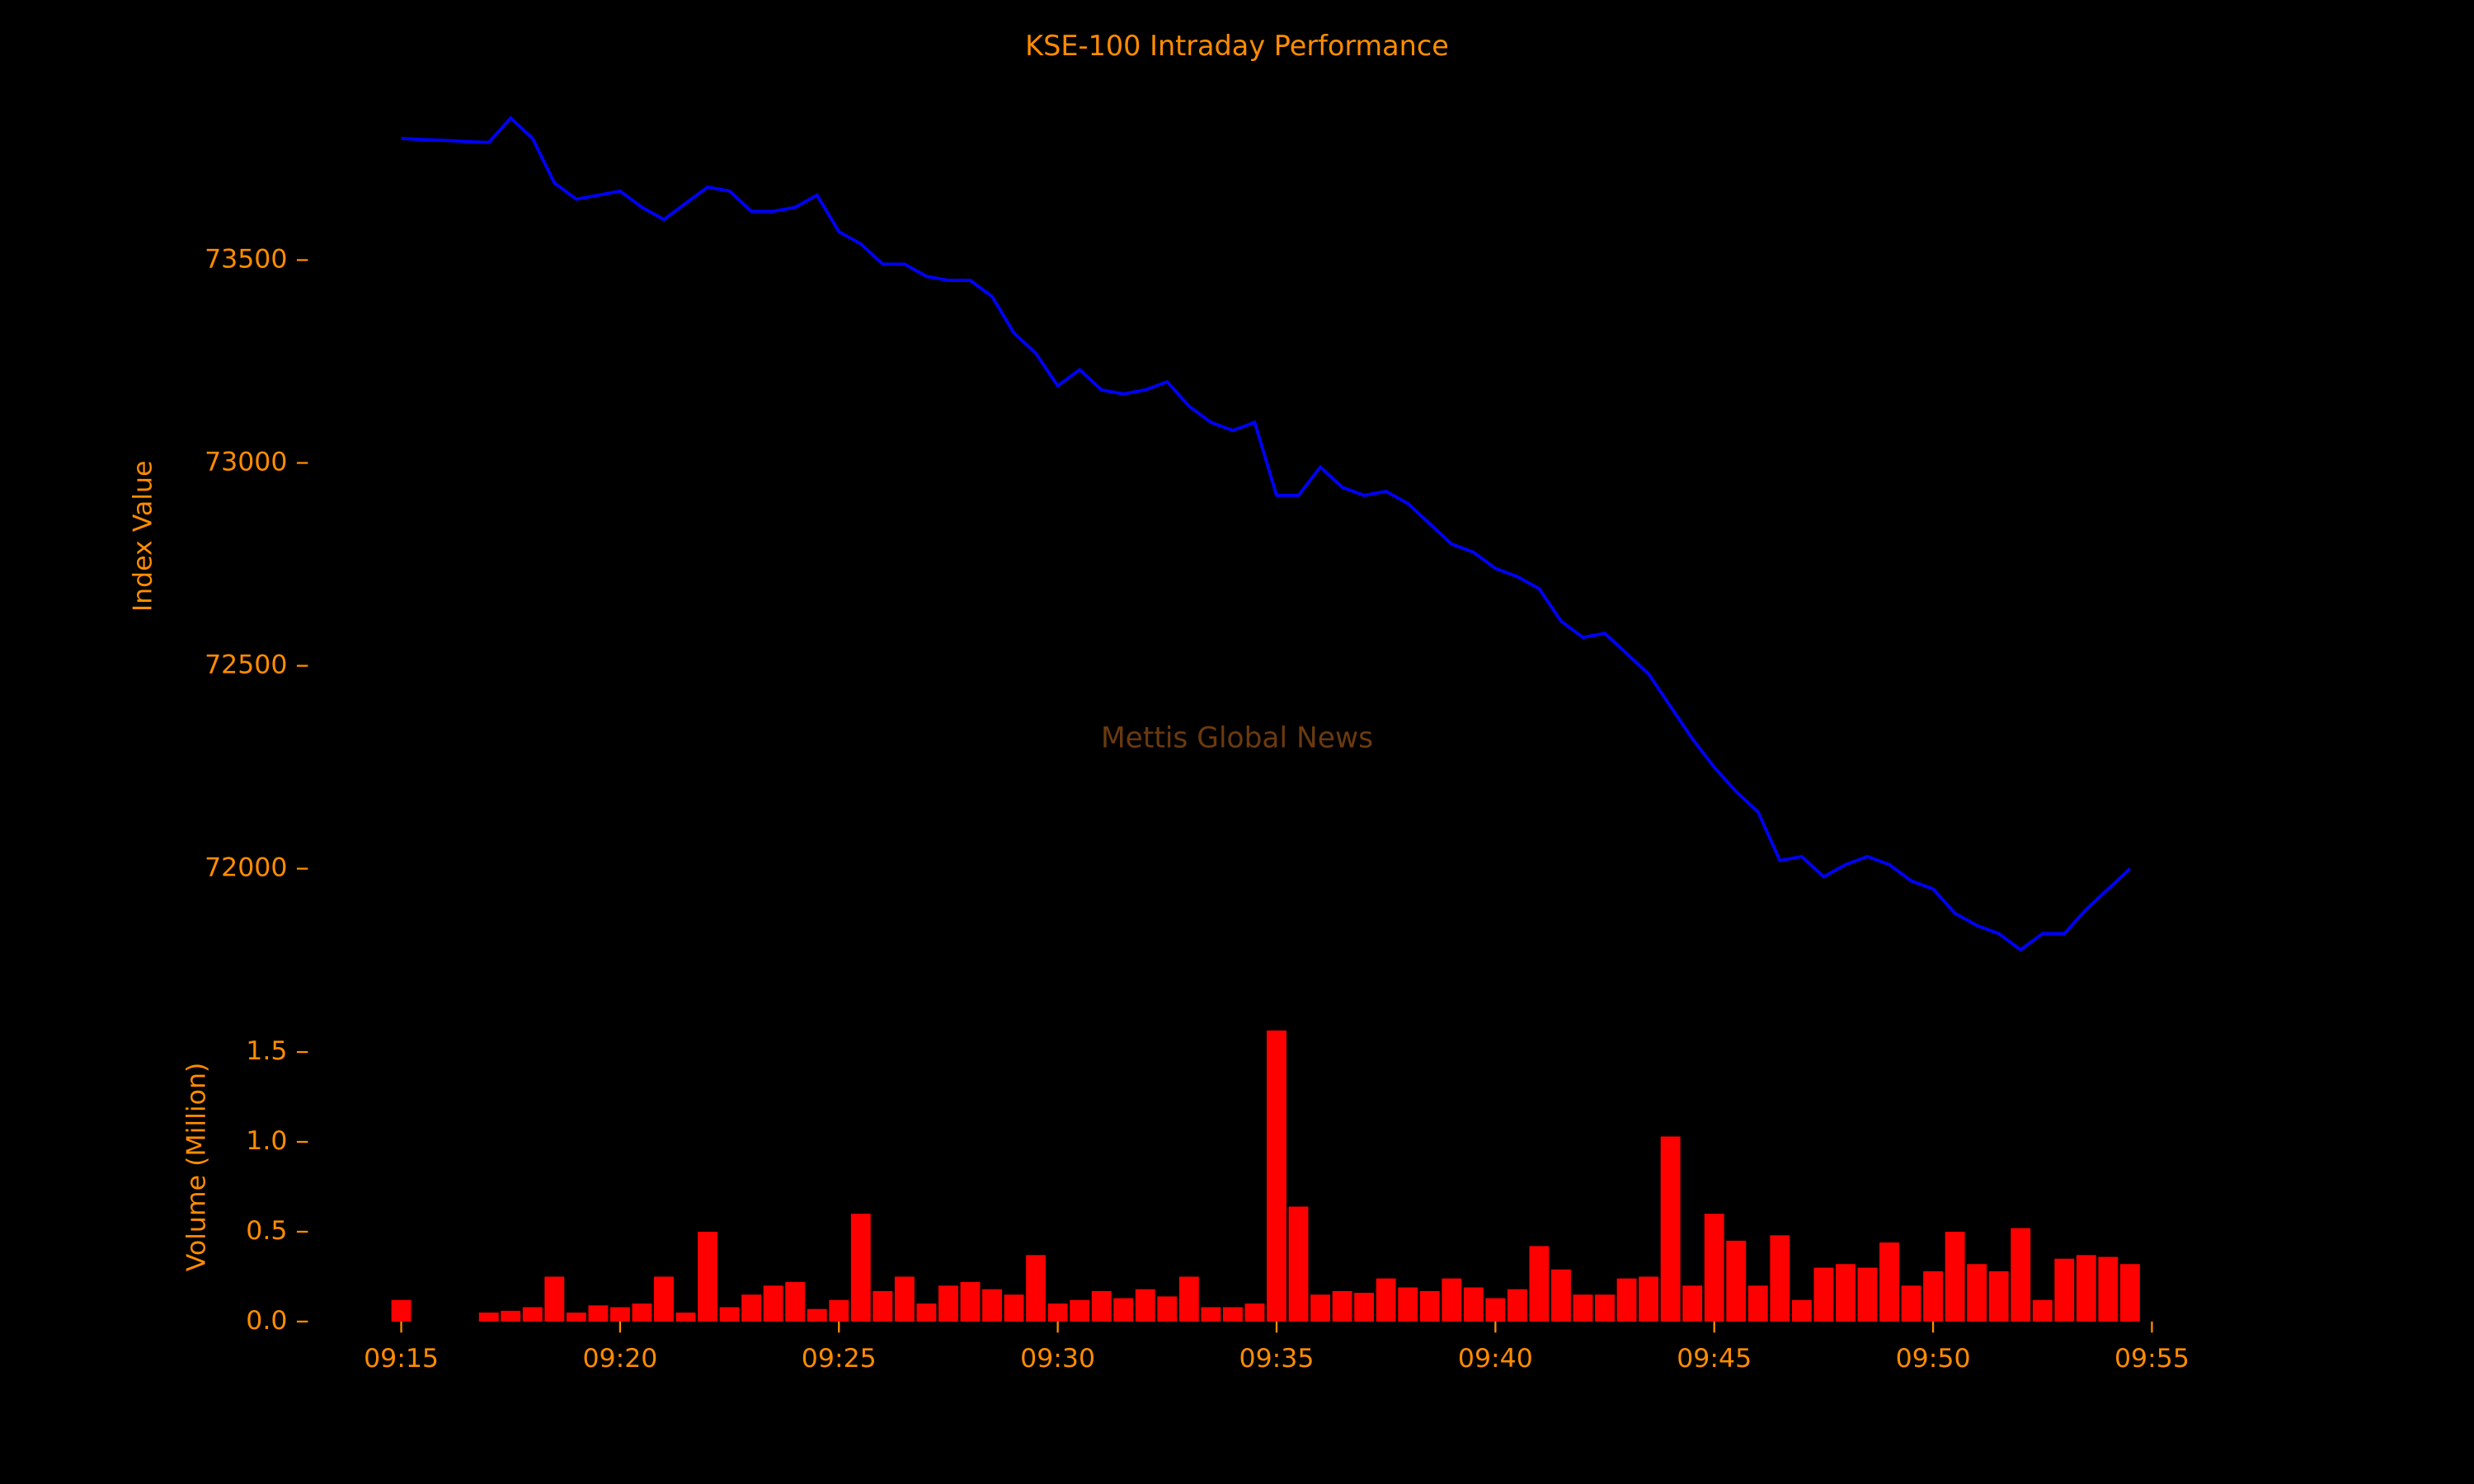 Image resolution: width=2474 pixels, height=1484 pixels. What do you see at coordinates (1057, 1359) in the screenshot?
I see `x-tick-label: 09:30` at bounding box center [1057, 1359].